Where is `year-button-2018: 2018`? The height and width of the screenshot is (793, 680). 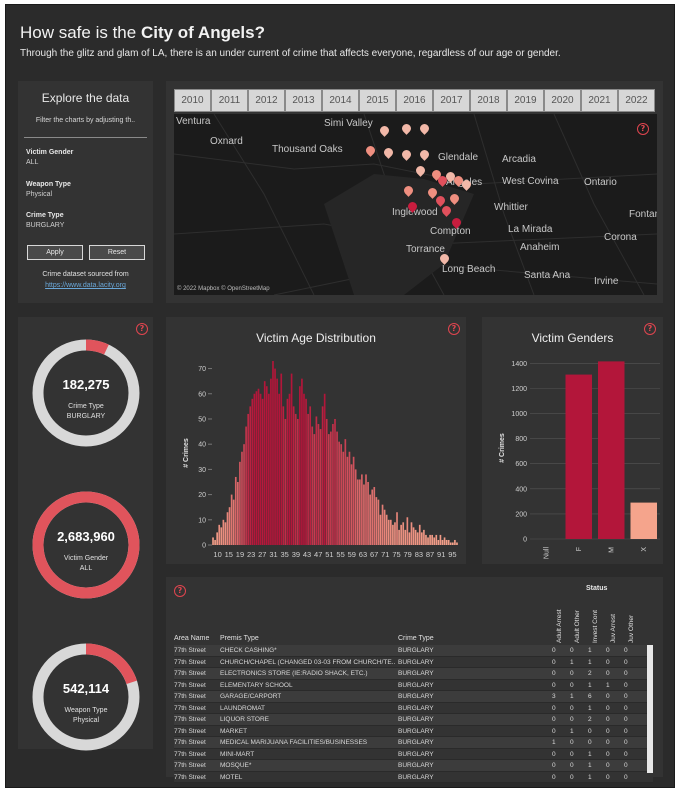 year-button-2018: 2018 is located at coordinates (488, 100).